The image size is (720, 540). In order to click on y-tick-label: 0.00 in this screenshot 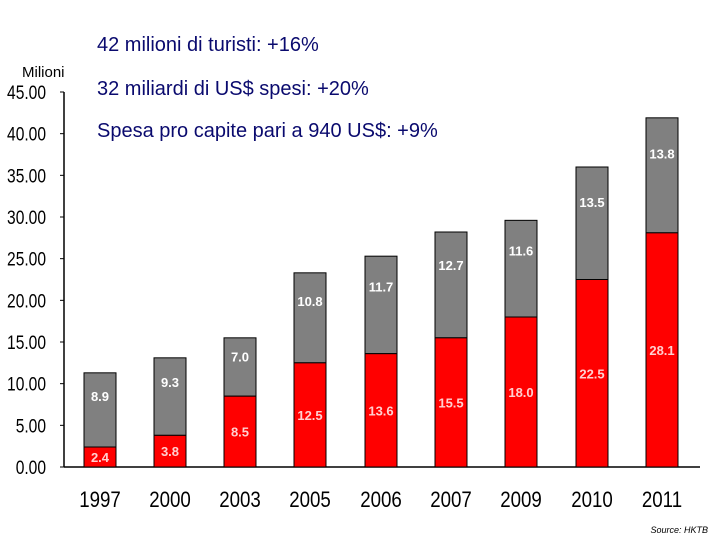, I will do `click(31, 468)`.